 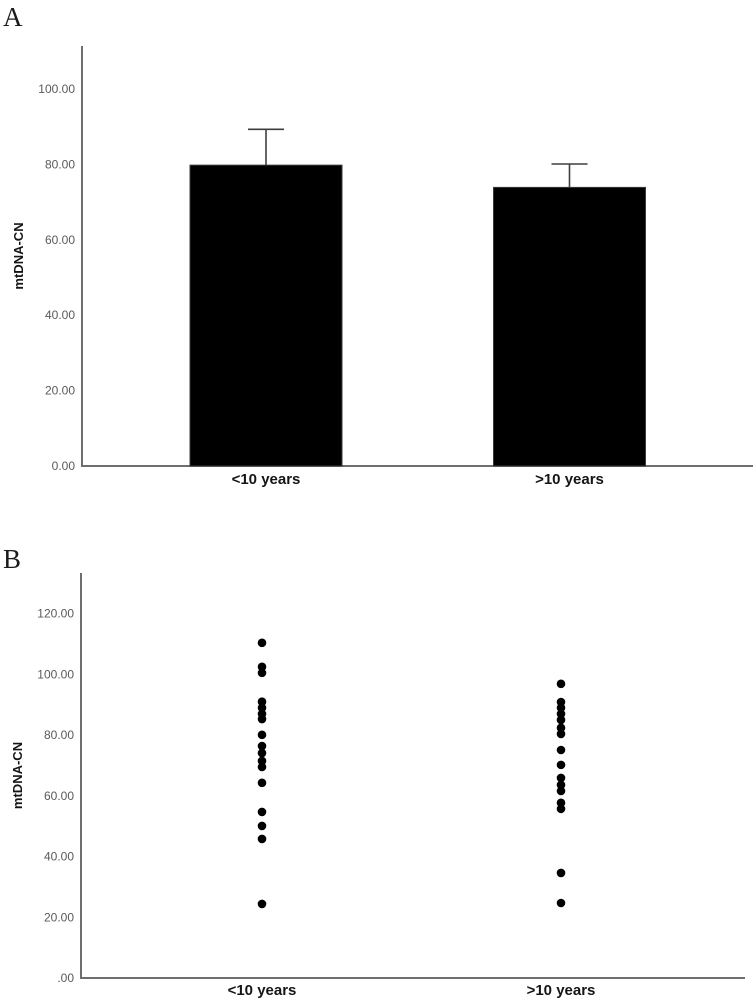 What do you see at coordinates (65, 978) in the screenshot?
I see `y-tick-label: .00` at bounding box center [65, 978].